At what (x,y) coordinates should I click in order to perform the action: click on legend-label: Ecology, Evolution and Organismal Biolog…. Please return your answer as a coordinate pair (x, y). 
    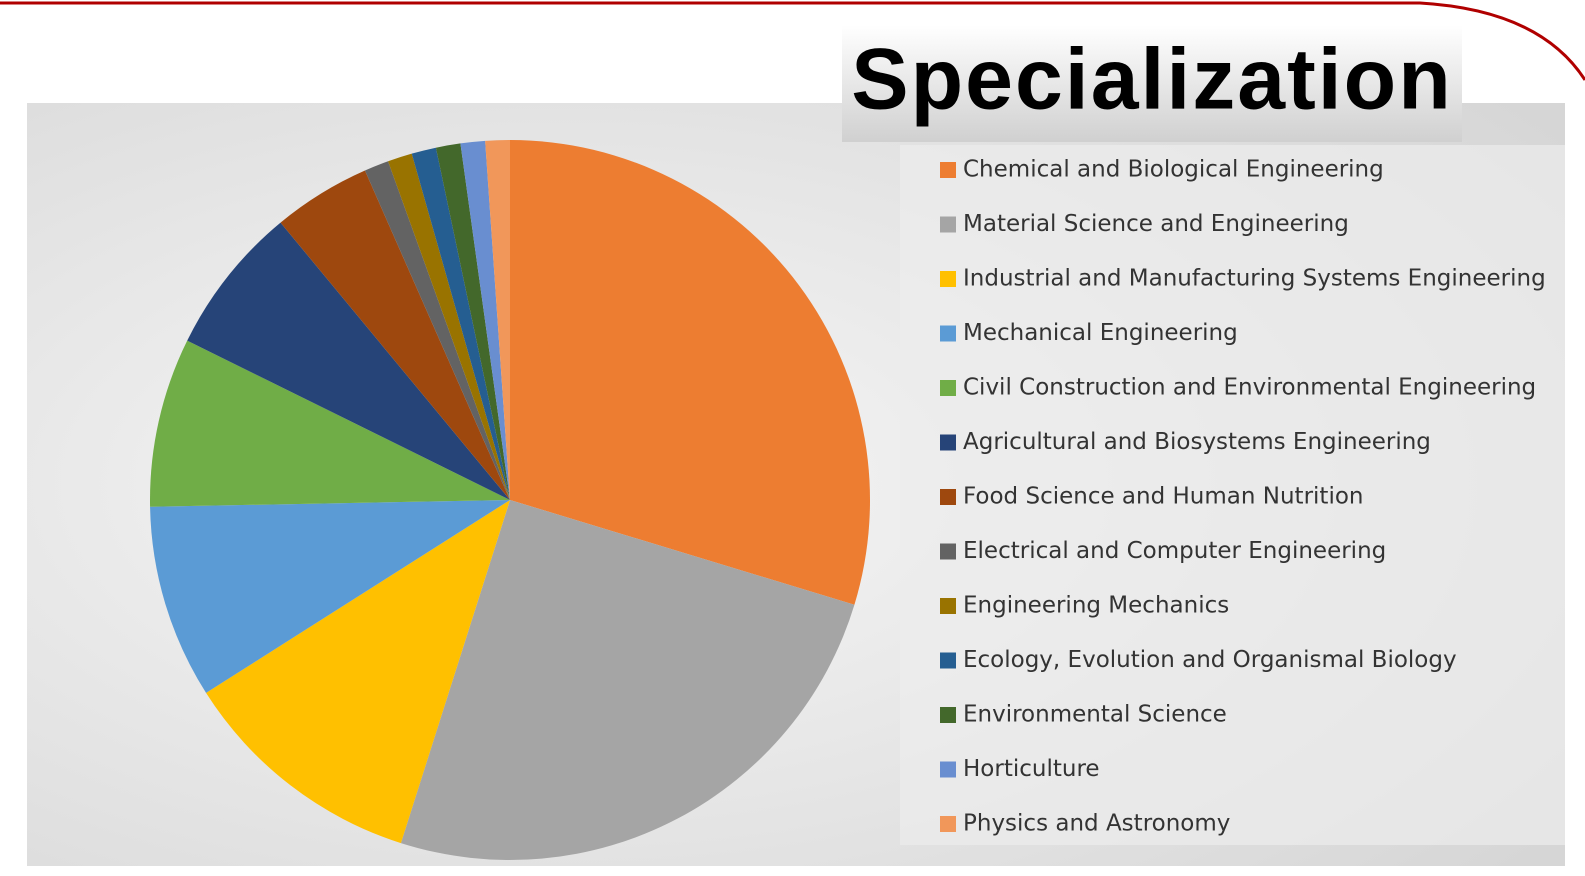
    Looking at the image, I should click on (1210, 660).